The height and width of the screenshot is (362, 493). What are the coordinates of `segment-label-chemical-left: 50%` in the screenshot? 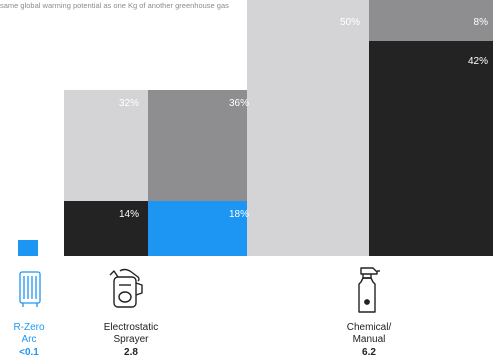 It's located at (349, 22).